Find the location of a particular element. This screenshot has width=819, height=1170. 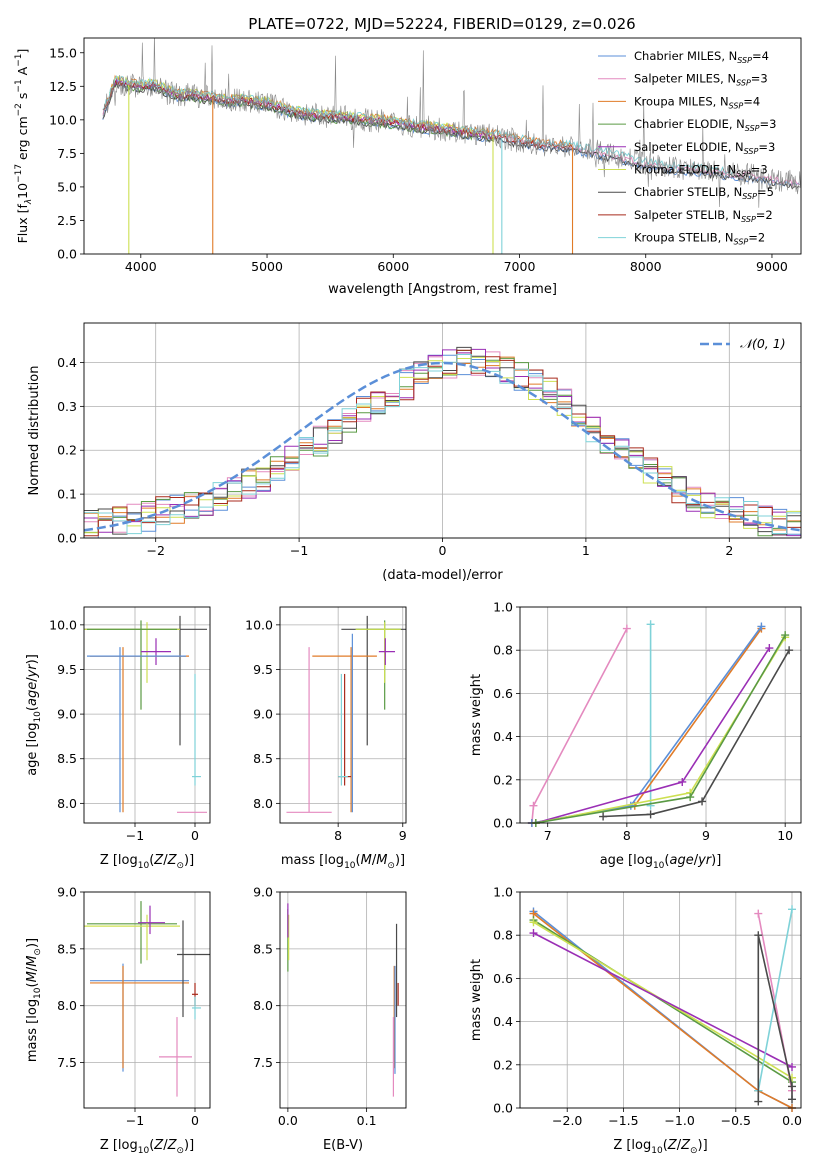

axes-frame-age-vs-mass is located at coordinates (343, 715).